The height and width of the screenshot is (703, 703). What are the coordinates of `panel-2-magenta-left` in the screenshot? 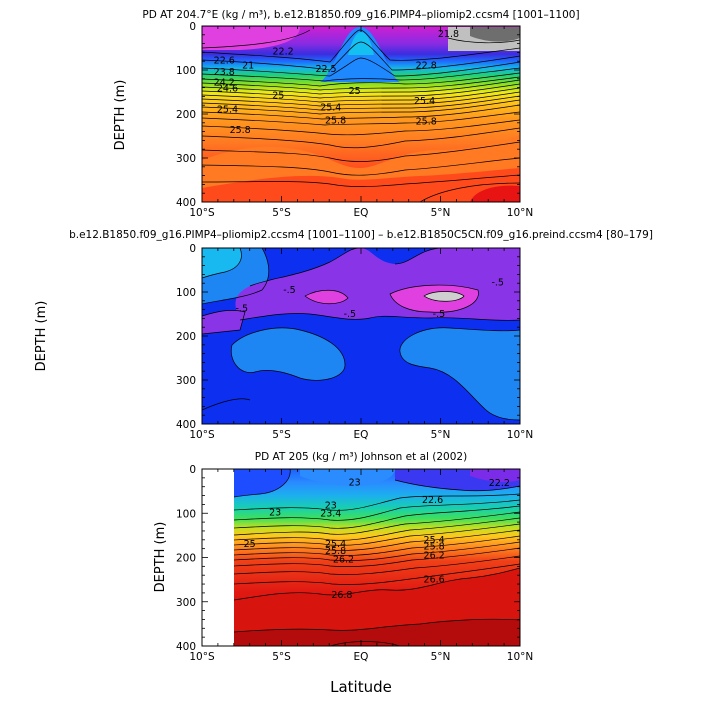 It's located at (326, 297).